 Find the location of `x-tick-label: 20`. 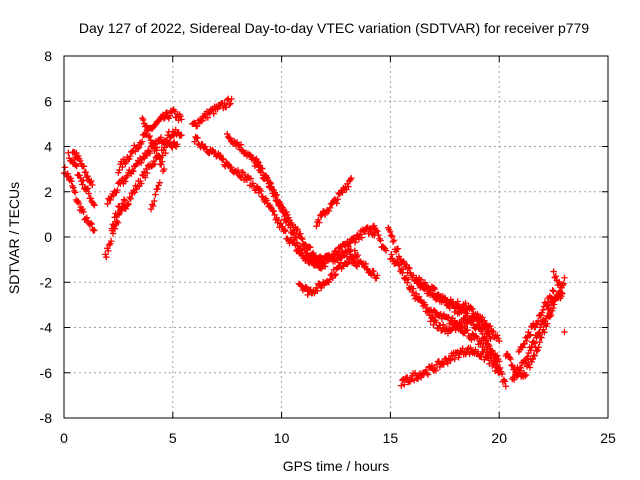

x-tick-label: 20 is located at coordinates (499, 438).